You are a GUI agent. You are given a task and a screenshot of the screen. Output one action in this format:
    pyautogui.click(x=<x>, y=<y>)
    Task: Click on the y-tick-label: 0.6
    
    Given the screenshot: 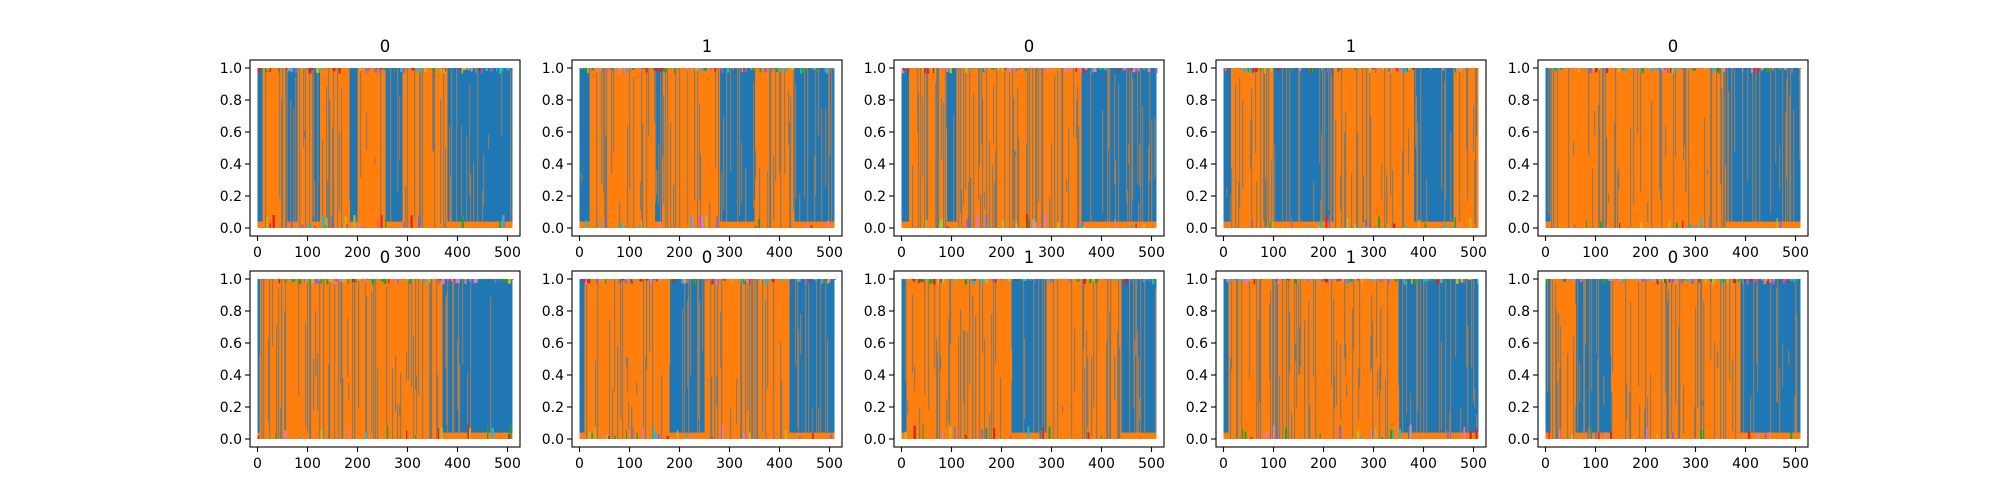 What is the action you would take?
    pyautogui.click(x=553, y=133)
    